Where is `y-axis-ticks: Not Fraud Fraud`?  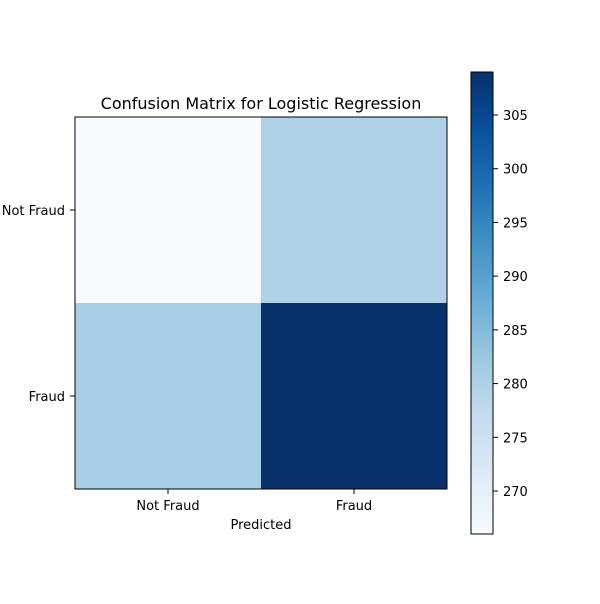
y-axis-ticks: Not Fraud Fraud is located at coordinates (38, 304).